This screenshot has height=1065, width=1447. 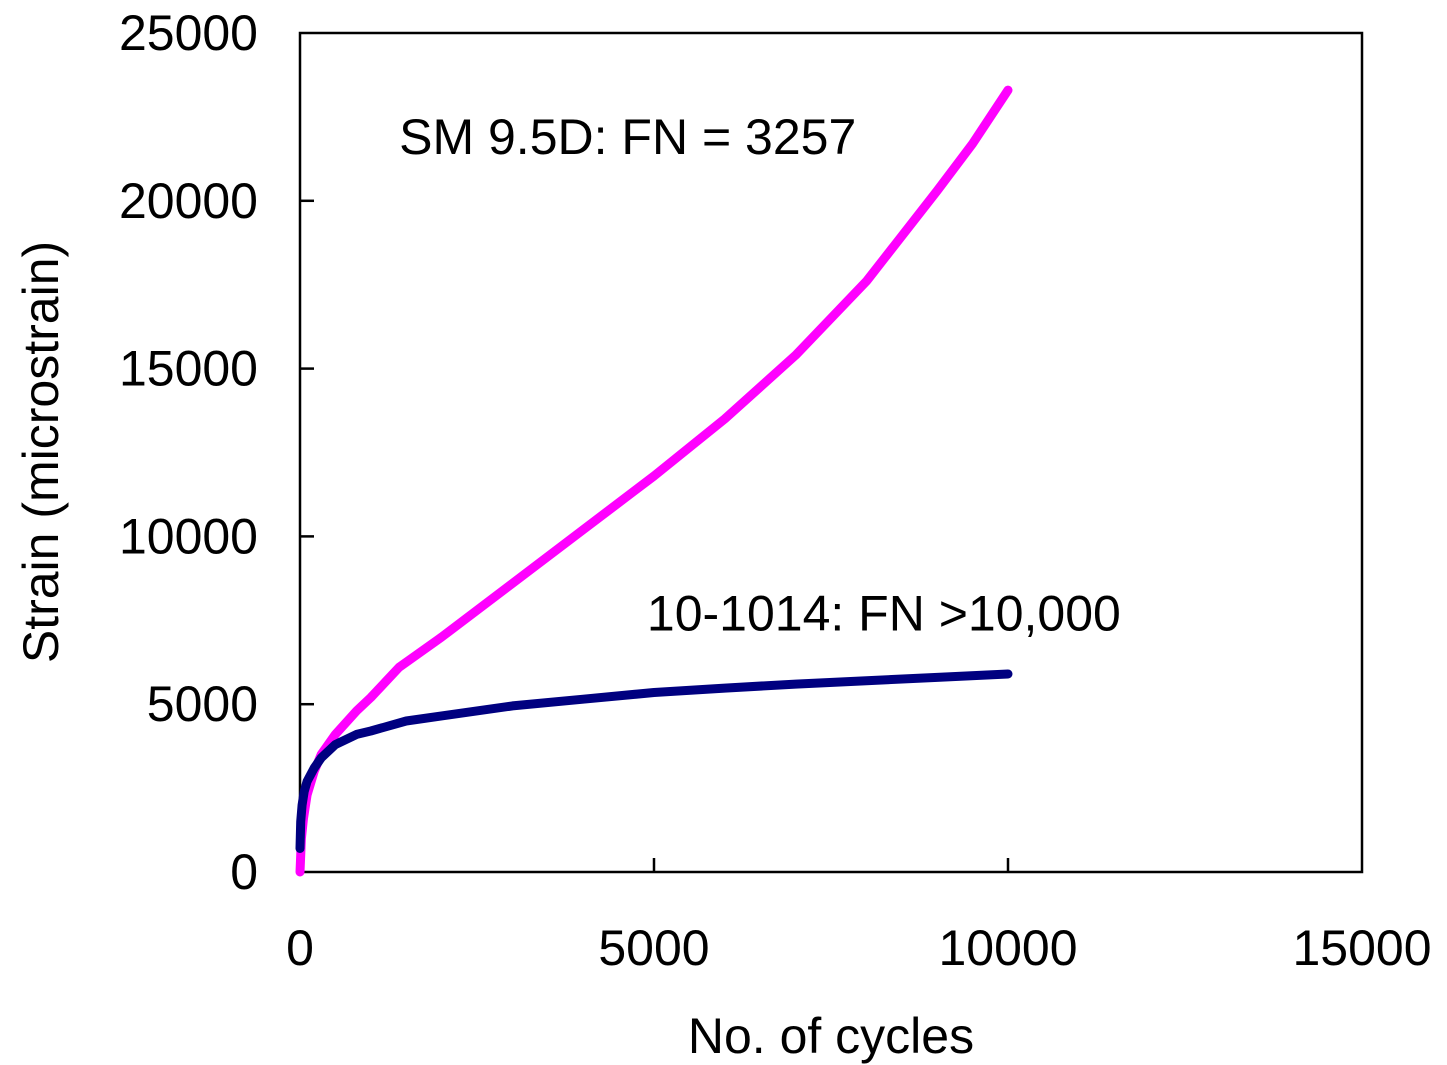 What do you see at coordinates (1361, 948) in the screenshot?
I see `x-tick-label: 15000` at bounding box center [1361, 948].